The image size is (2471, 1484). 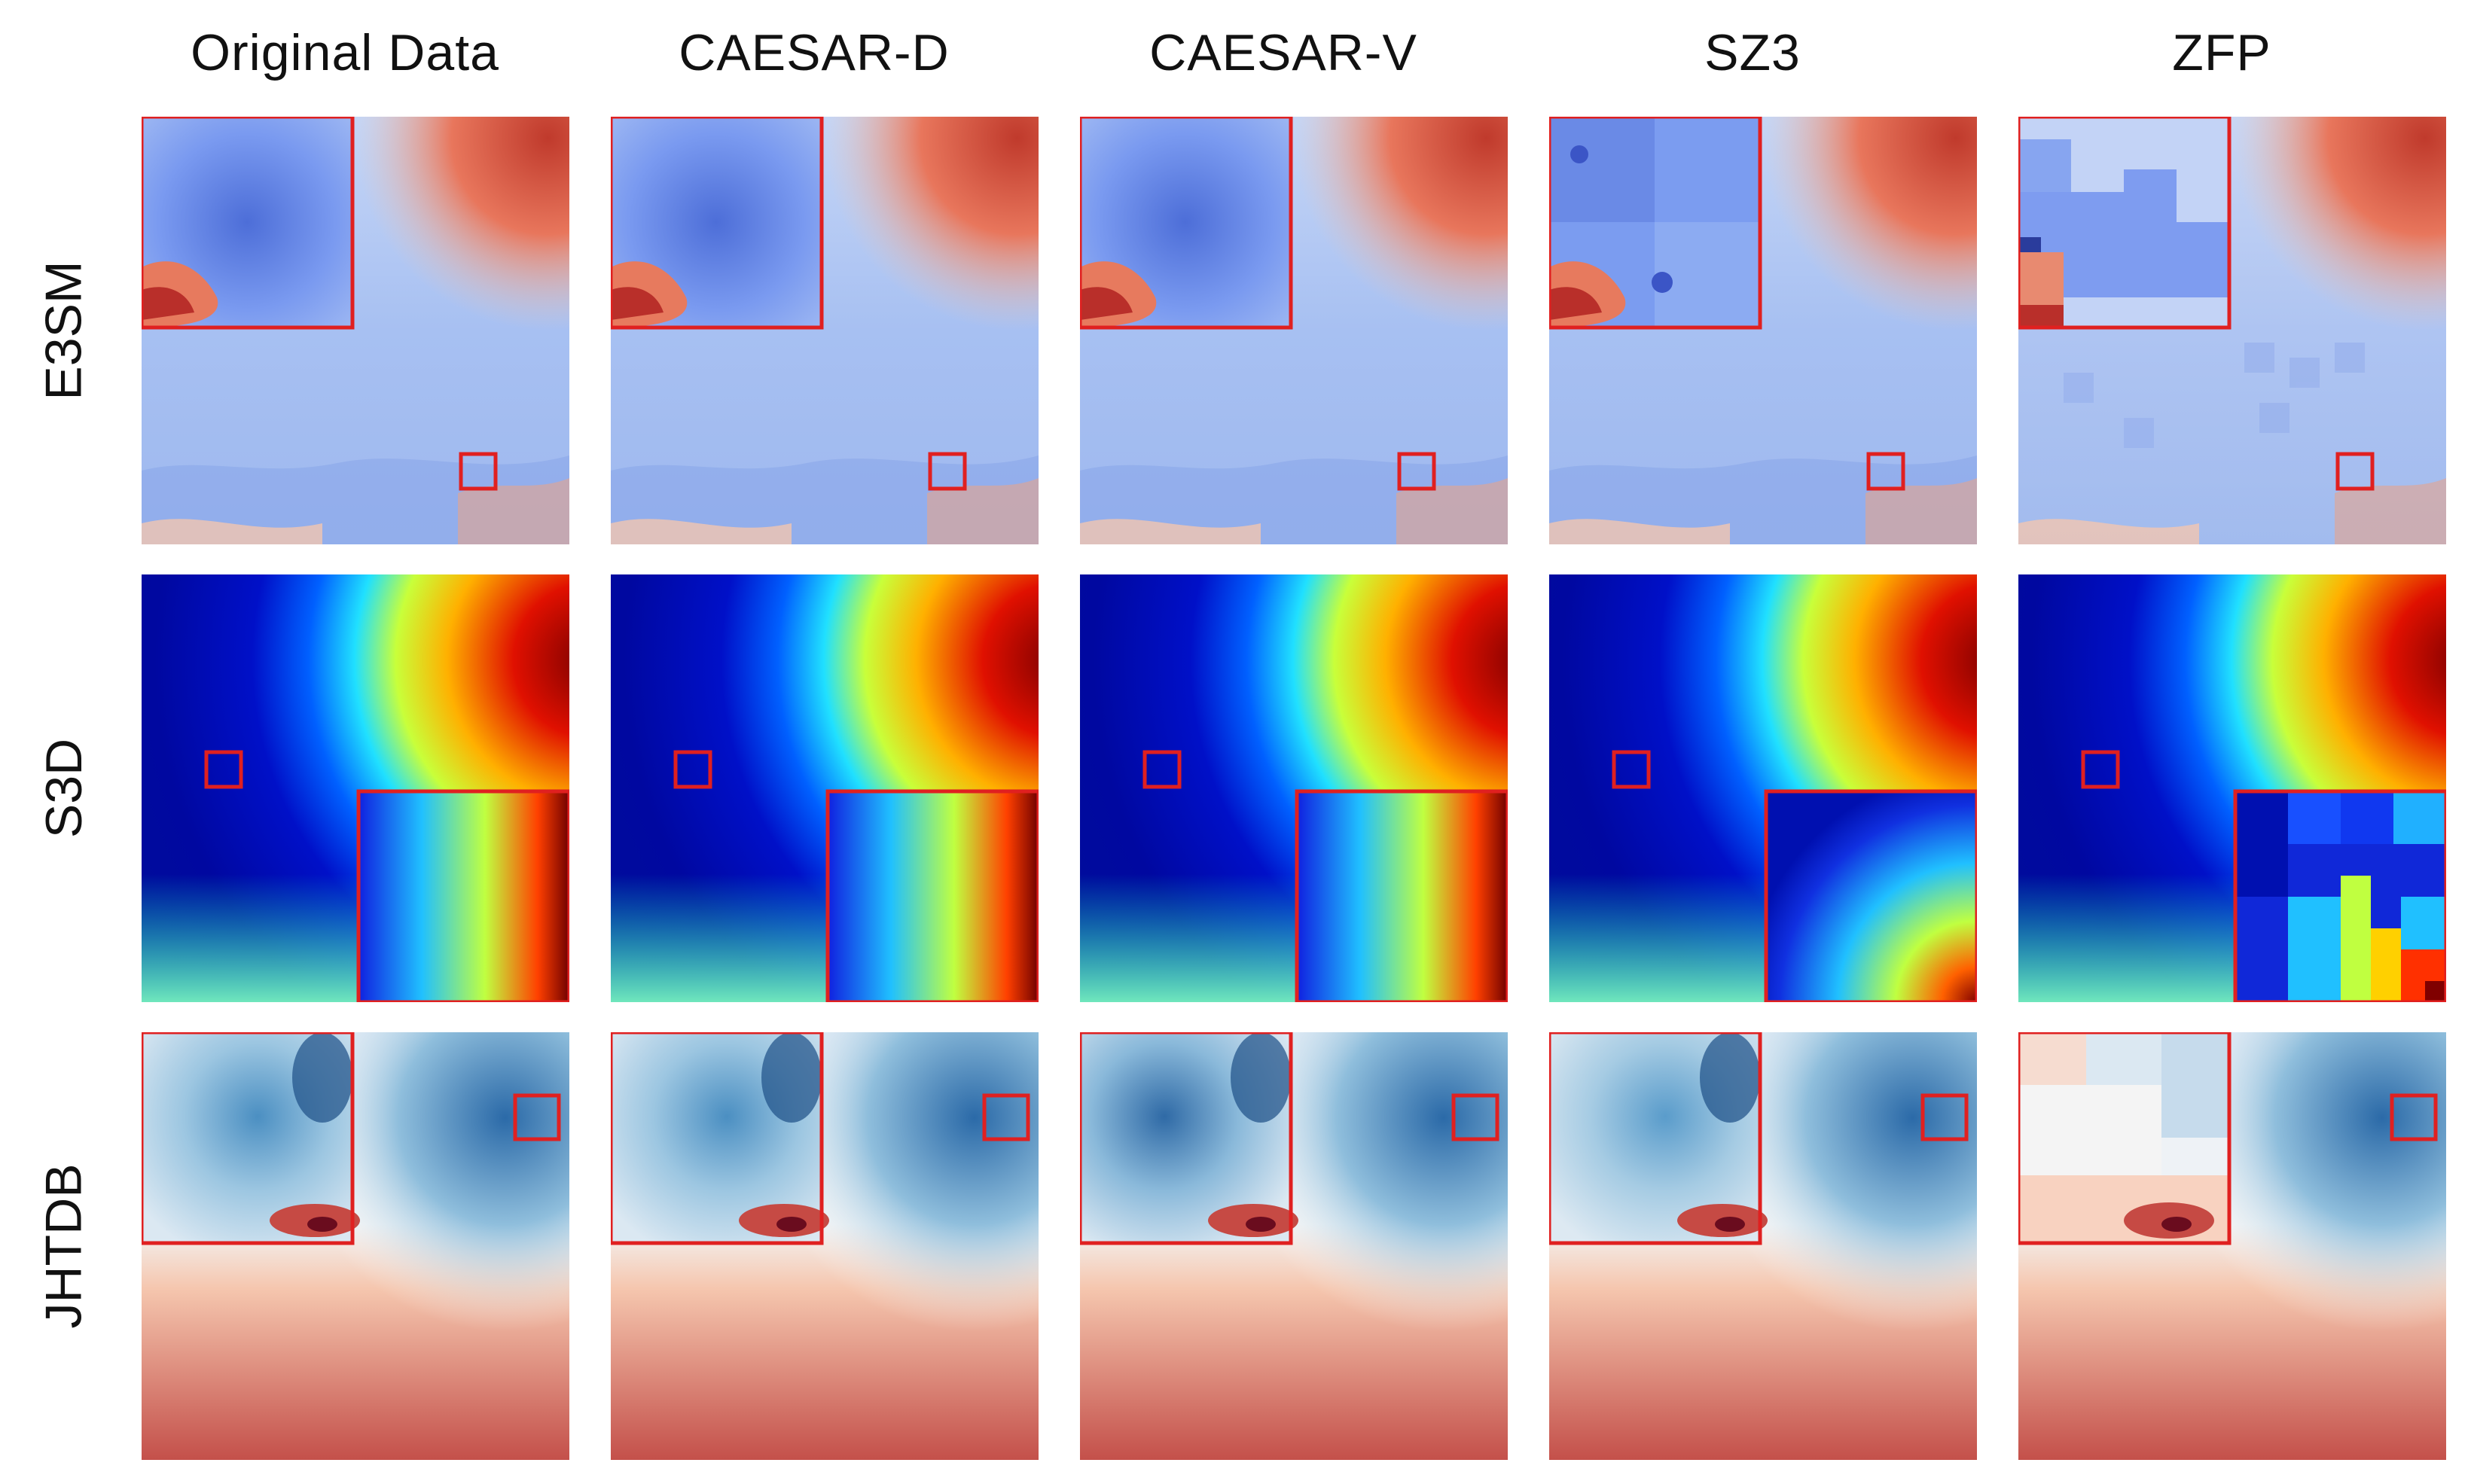 I want to click on panel-s3d-caesar-v, so click(x=1294, y=788).